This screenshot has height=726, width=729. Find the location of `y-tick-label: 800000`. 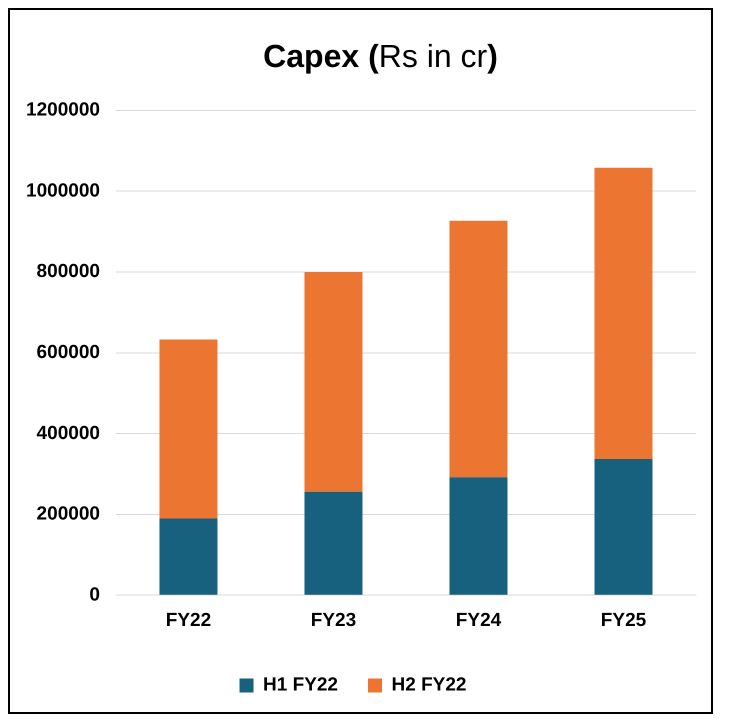

y-tick-label: 800000 is located at coordinates (68, 271).